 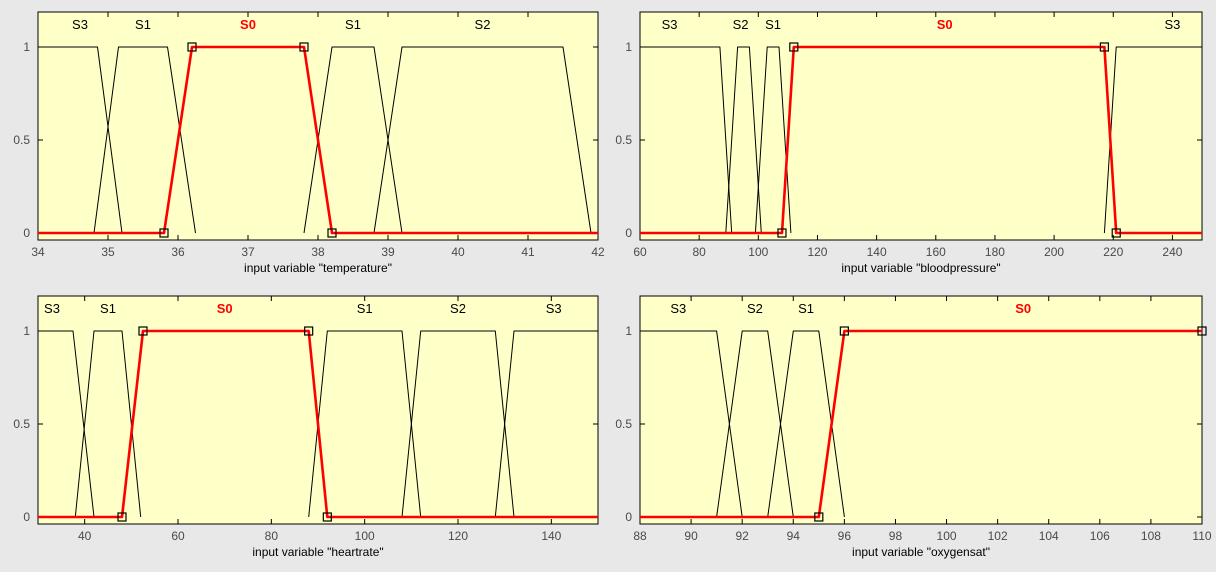 What do you see at coordinates (794, 536) in the screenshot?
I see `x-tick-label: 94` at bounding box center [794, 536].